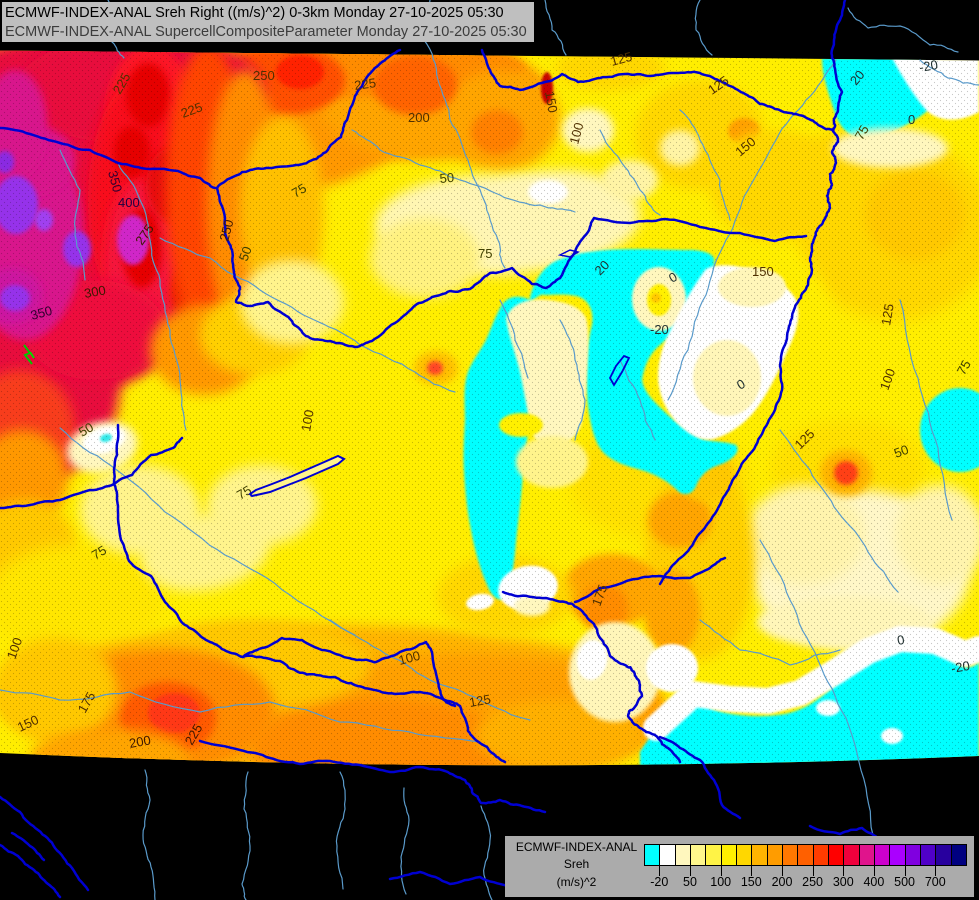 Image resolution: width=979 pixels, height=900 pixels. I want to click on svg-text: 300, so click(95, 291).